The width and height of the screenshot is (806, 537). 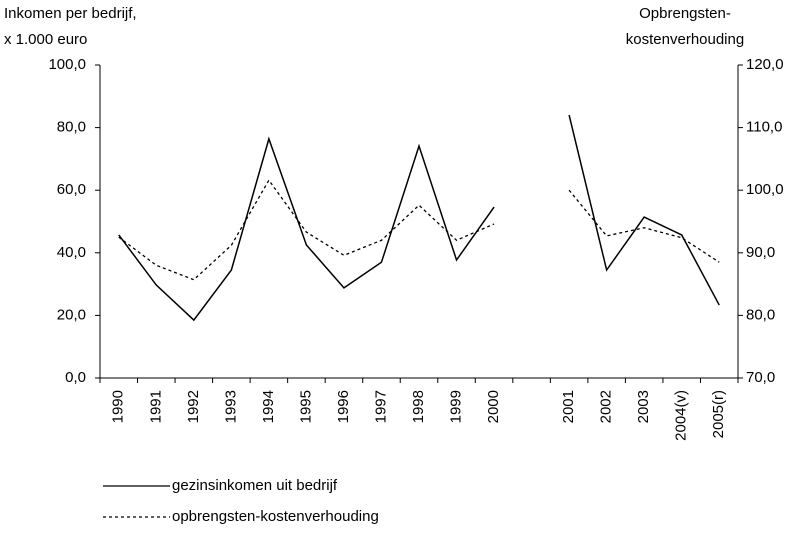 I want to click on y2-tick-label: 90,0, so click(x=760, y=252).